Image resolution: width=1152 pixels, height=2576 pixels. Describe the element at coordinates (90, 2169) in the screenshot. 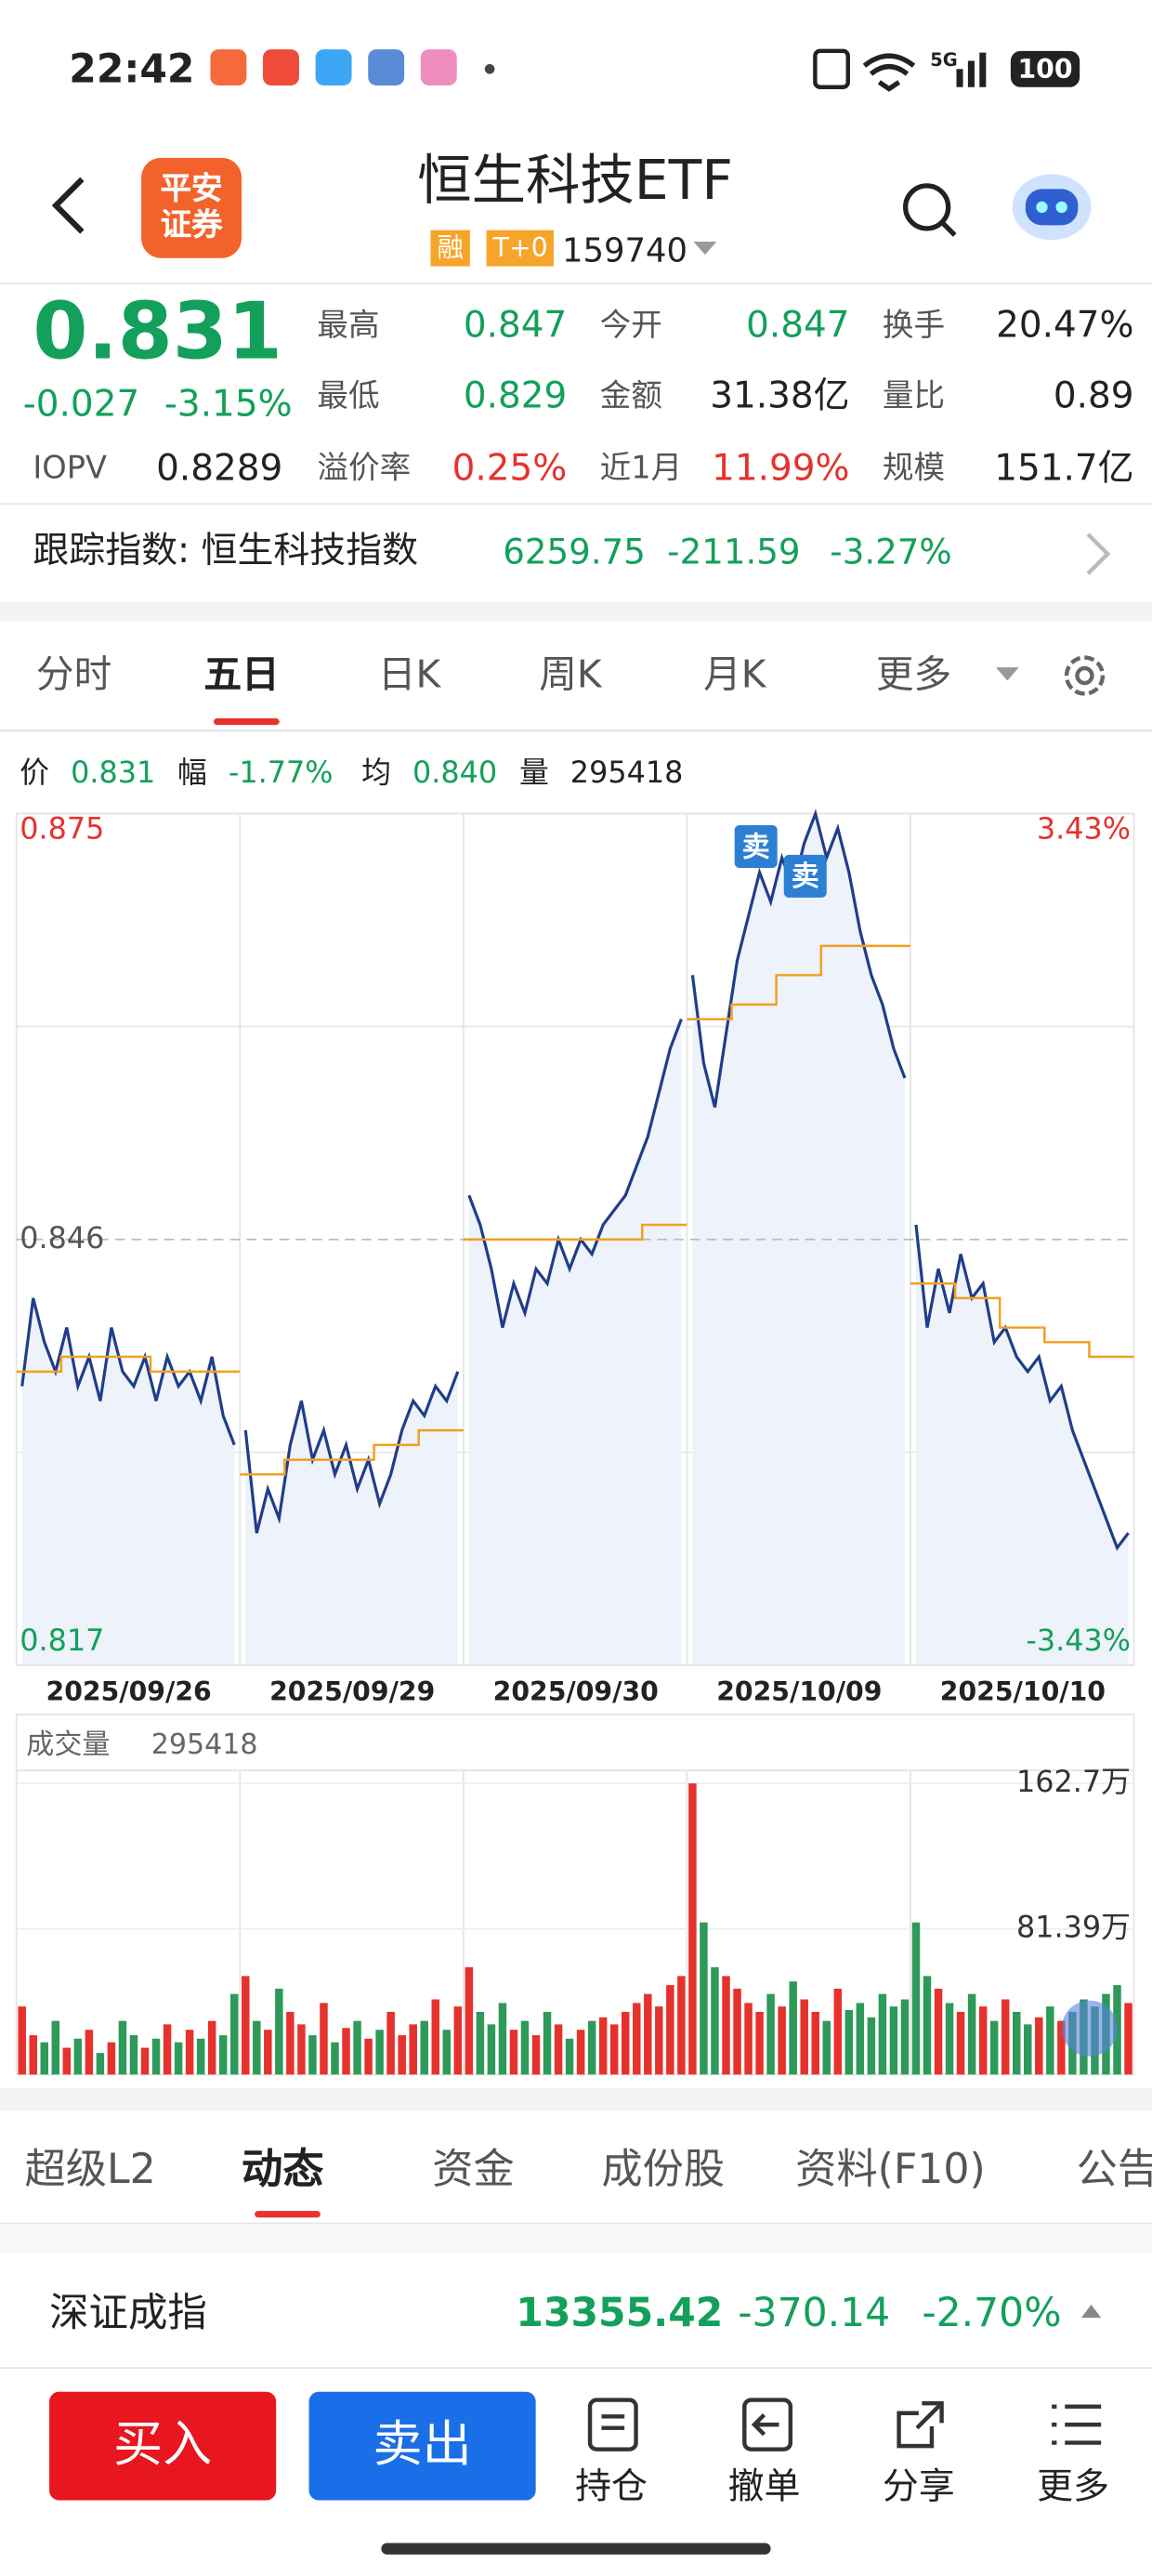

I see `detail-tab: 超级L2` at that location.